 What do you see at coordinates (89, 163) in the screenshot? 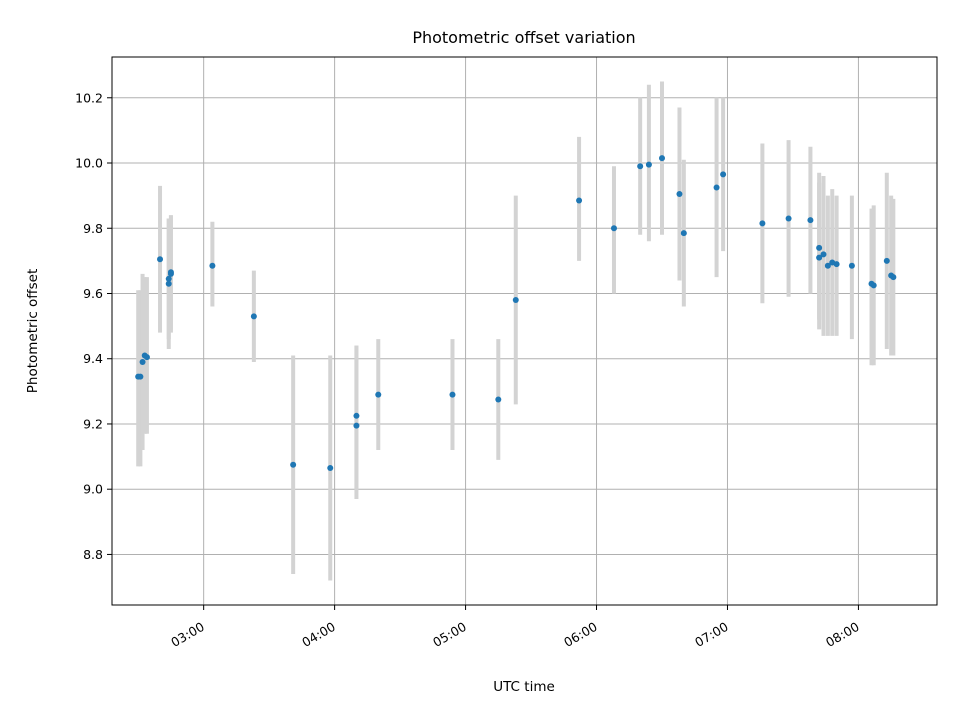
I see `y-tick-label: 10.0` at bounding box center [89, 163].